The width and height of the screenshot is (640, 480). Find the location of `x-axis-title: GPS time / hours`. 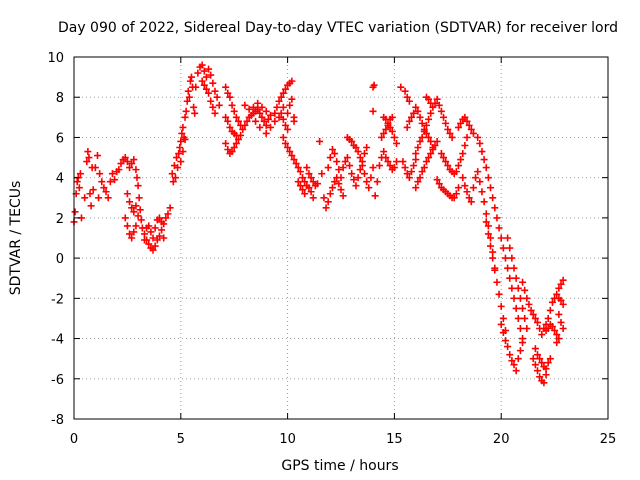

x-axis-title: GPS time / hours is located at coordinates (339, 466).